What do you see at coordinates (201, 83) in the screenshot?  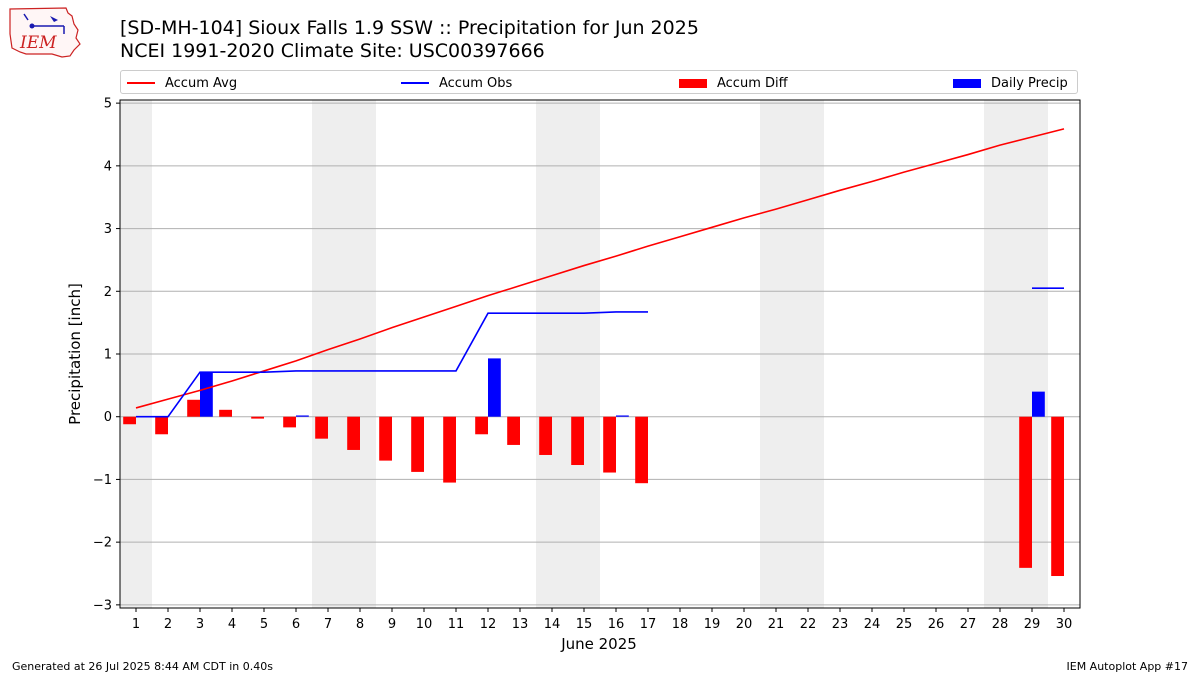 I see `legend-label-accum-avg: Accum Avg` at bounding box center [201, 83].